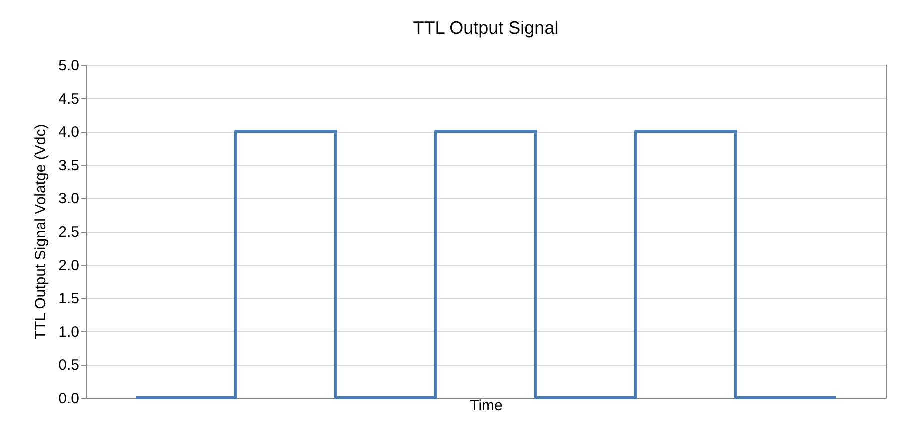  Describe the element at coordinates (69, 299) in the screenshot. I see `y-tick-label: 1.5` at that location.